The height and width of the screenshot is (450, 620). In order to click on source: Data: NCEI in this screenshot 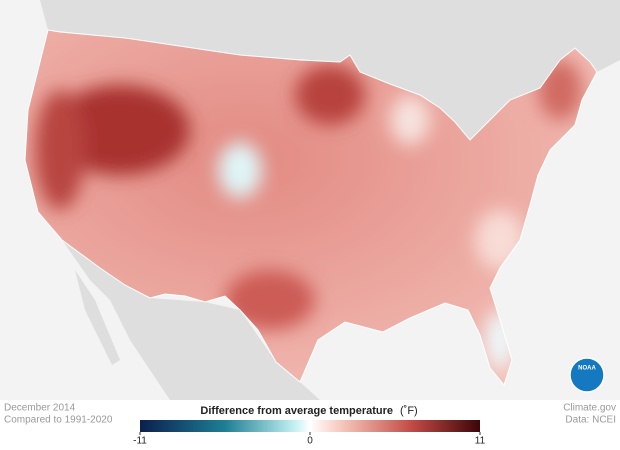, I will do `click(590, 420)`.